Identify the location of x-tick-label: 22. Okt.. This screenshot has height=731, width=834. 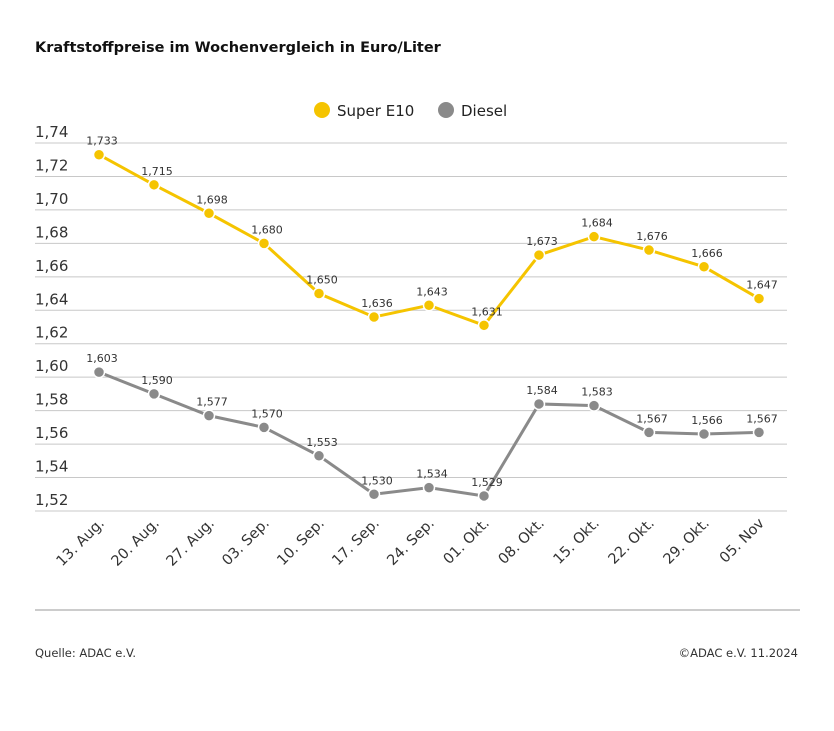
(632, 542).